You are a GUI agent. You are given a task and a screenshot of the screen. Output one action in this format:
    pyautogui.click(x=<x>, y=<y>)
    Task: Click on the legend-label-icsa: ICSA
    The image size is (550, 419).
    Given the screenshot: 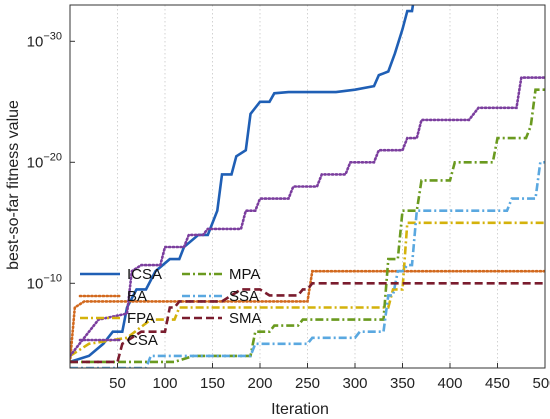 What is the action you would take?
    pyautogui.click(x=144, y=274)
    